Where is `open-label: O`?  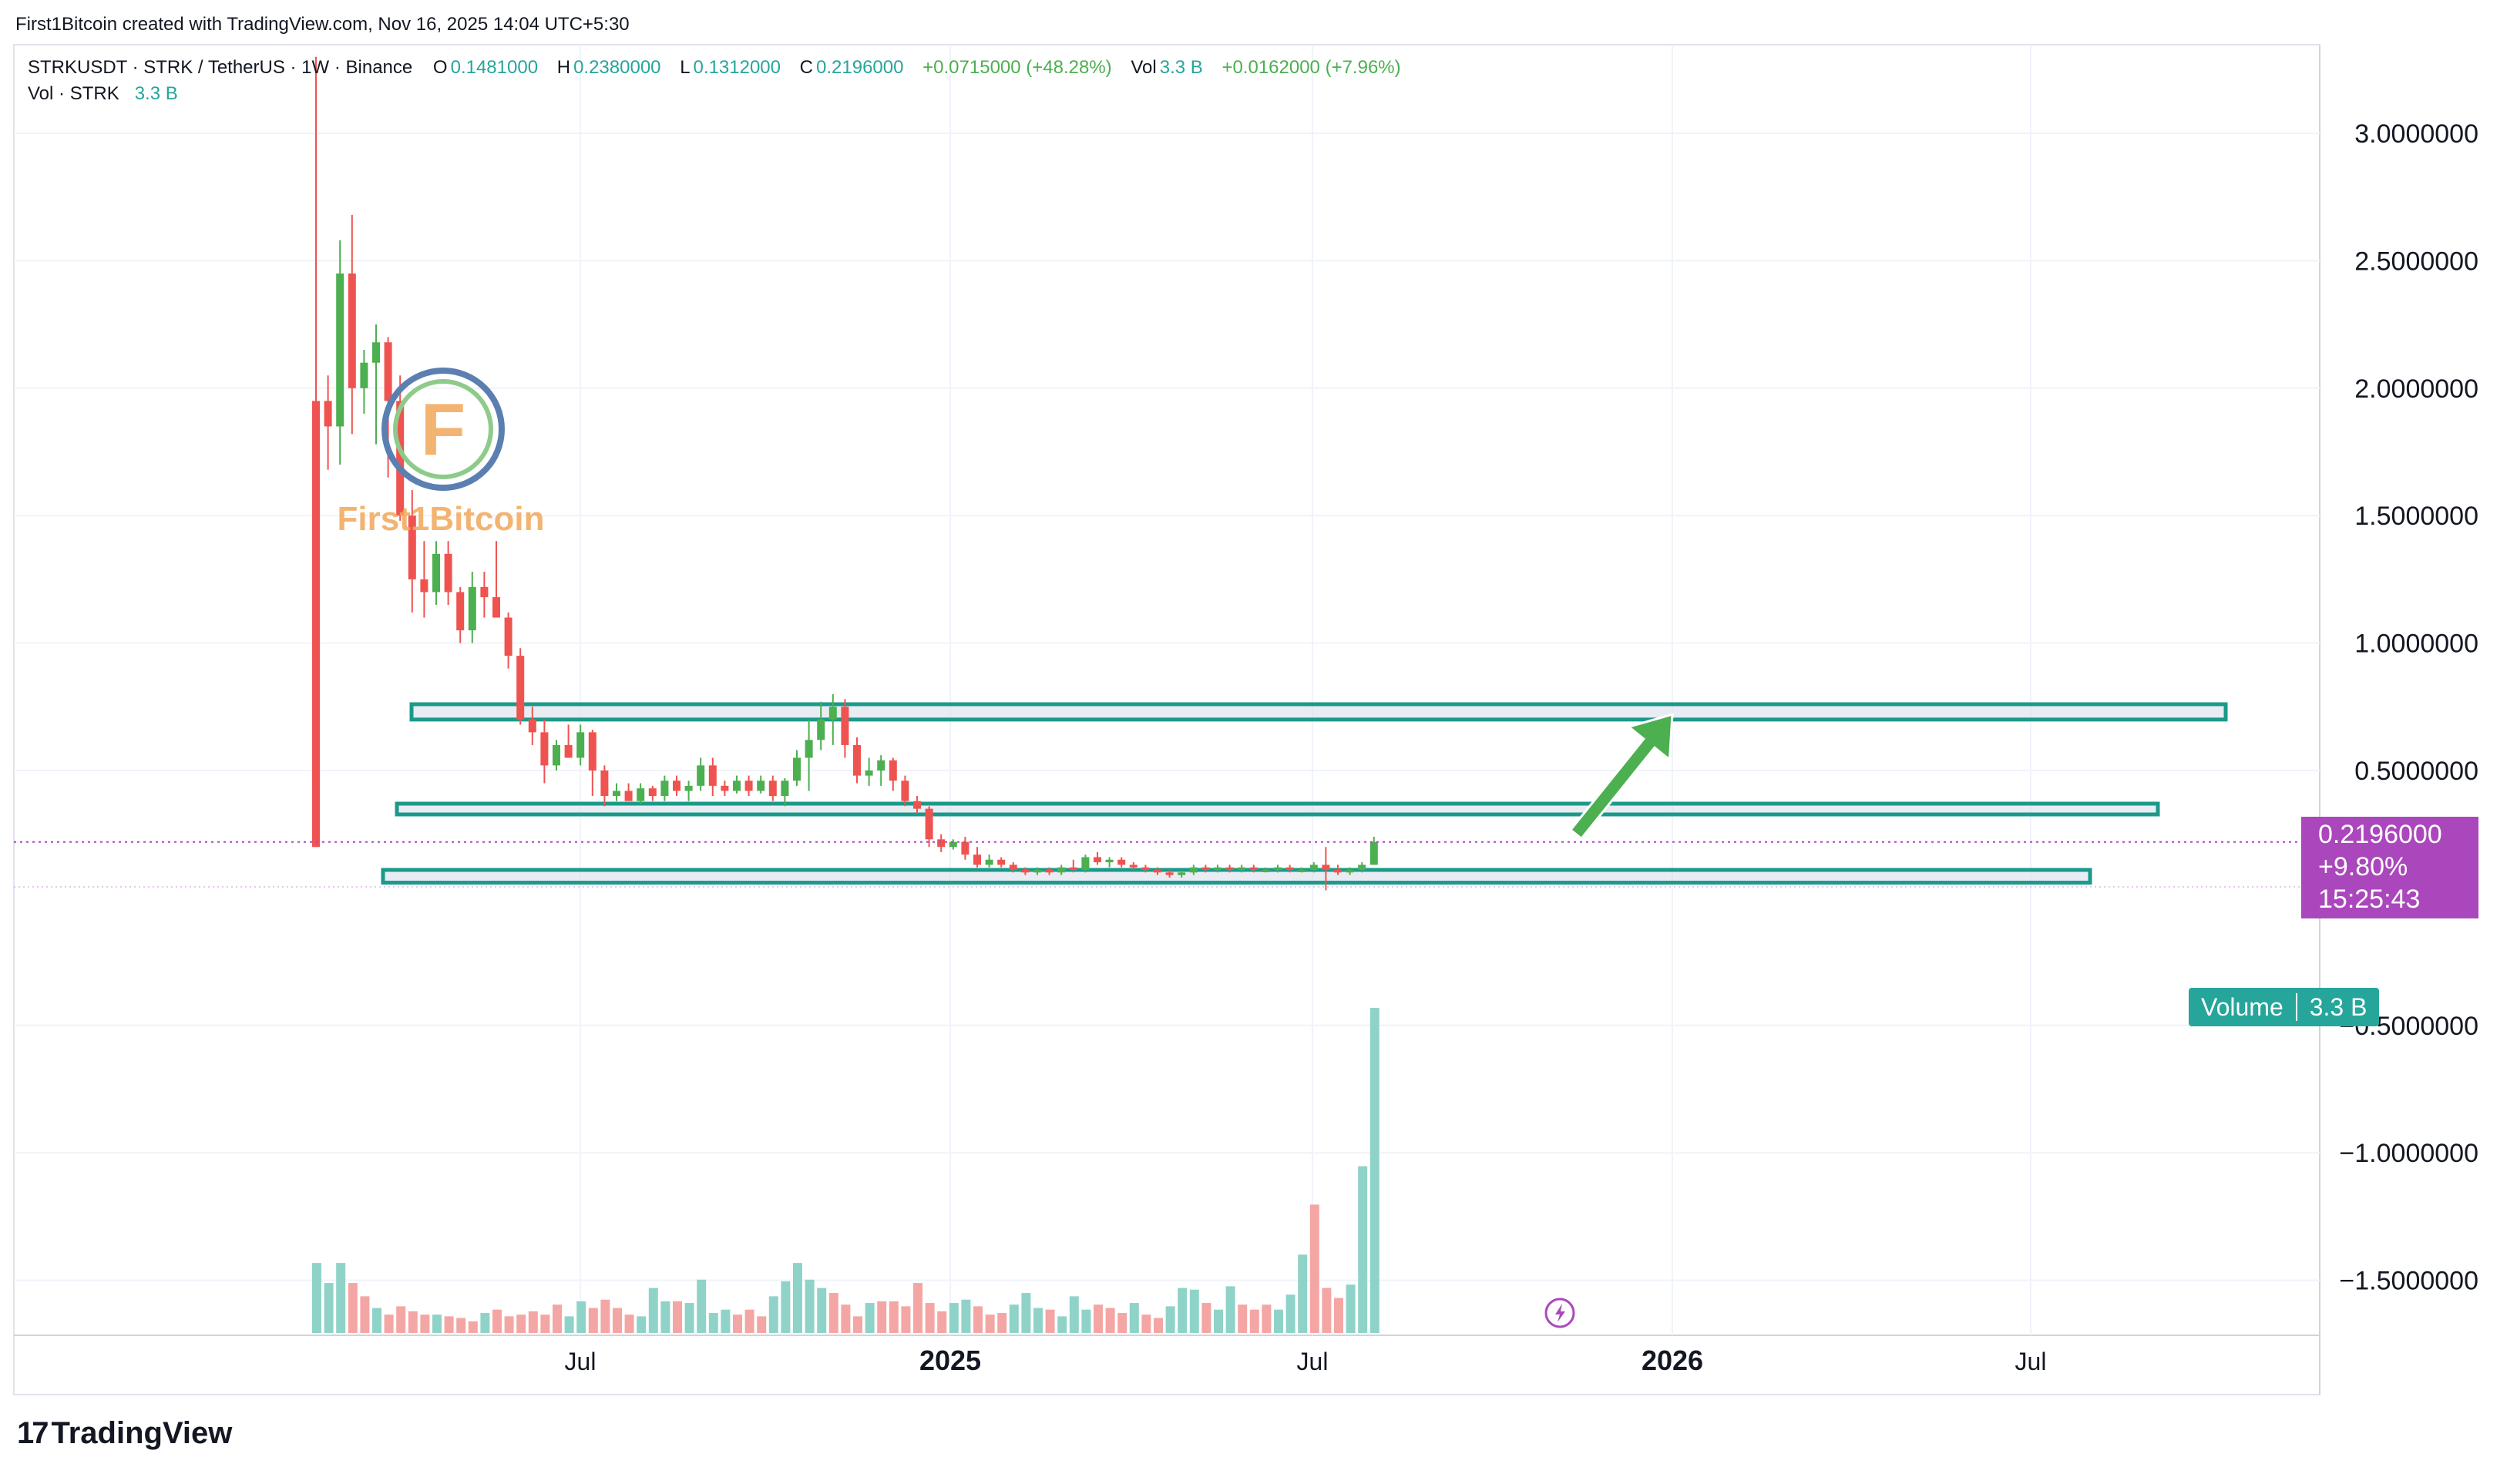
open-label: O is located at coordinates (440, 67).